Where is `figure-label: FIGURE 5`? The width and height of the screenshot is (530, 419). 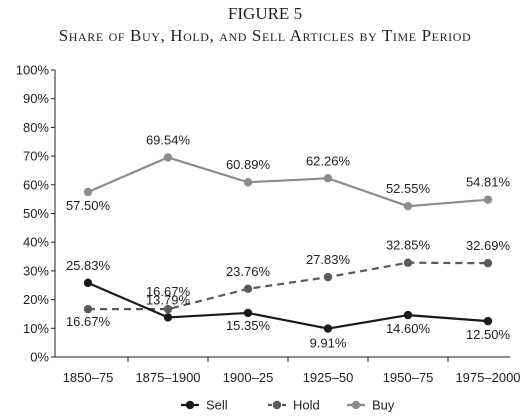
figure-label: FIGURE 5 is located at coordinates (265, 13).